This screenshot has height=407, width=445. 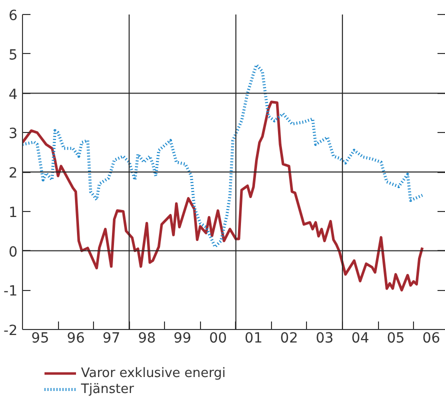 What do you see at coordinates (13, 55) in the screenshot?
I see `y-tick-label: 5` at bounding box center [13, 55].